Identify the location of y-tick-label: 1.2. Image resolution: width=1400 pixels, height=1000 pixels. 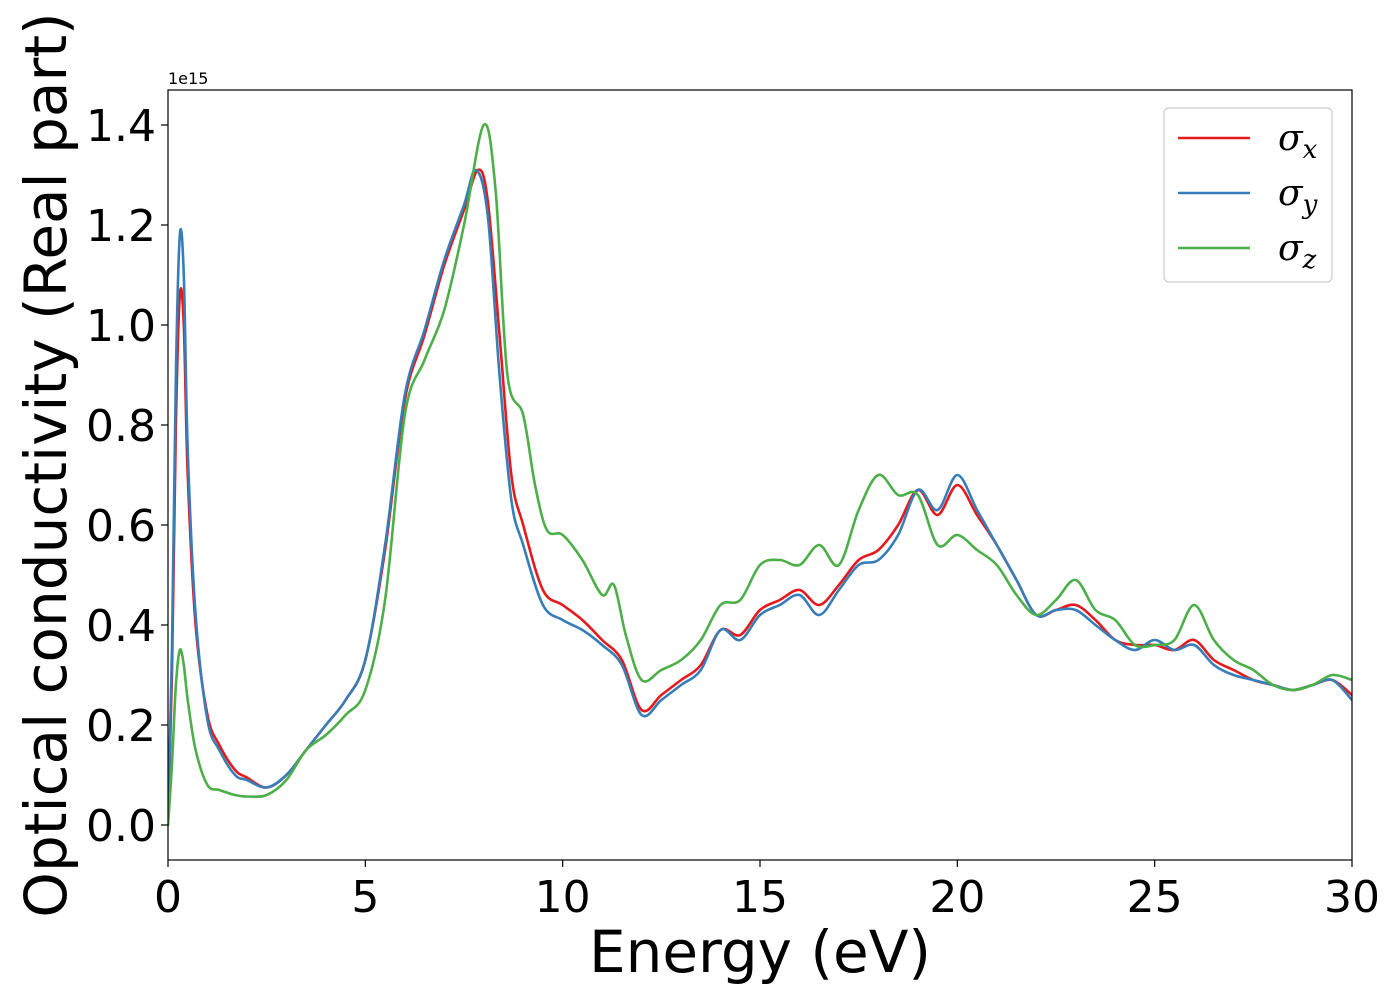
(121, 226).